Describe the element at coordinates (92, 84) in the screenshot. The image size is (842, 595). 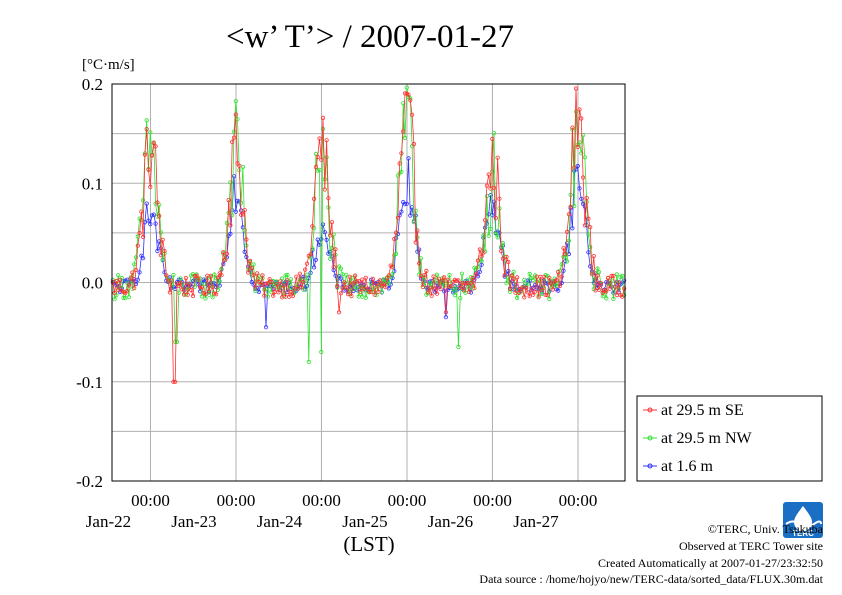
I see `y-tick-label: 0.2` at that location.